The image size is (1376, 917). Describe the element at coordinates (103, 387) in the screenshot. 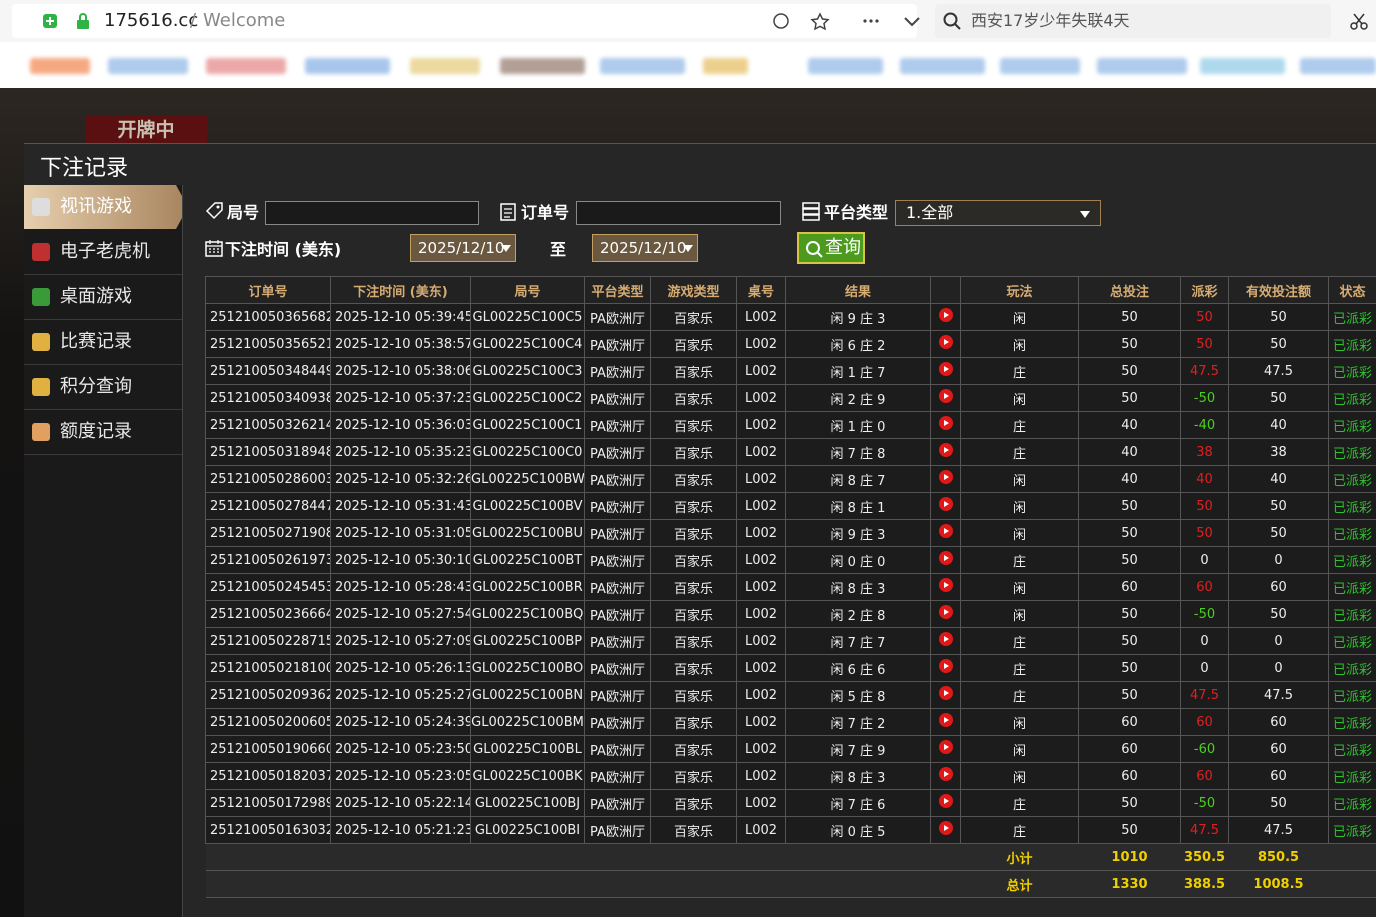

I see `menu-item: 积分查询` at that location.